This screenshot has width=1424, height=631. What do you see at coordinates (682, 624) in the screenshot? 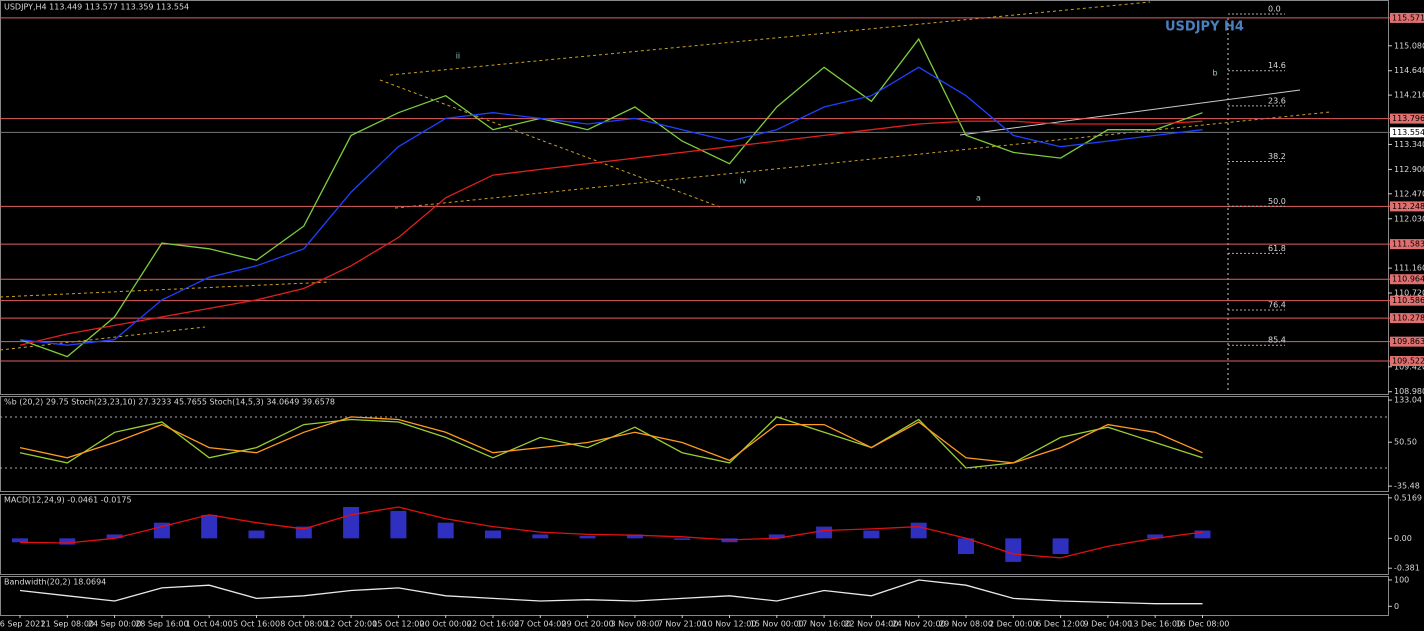
I see `x-tick-label: 7 Nov 21:00` at bounding box center [682, 624].